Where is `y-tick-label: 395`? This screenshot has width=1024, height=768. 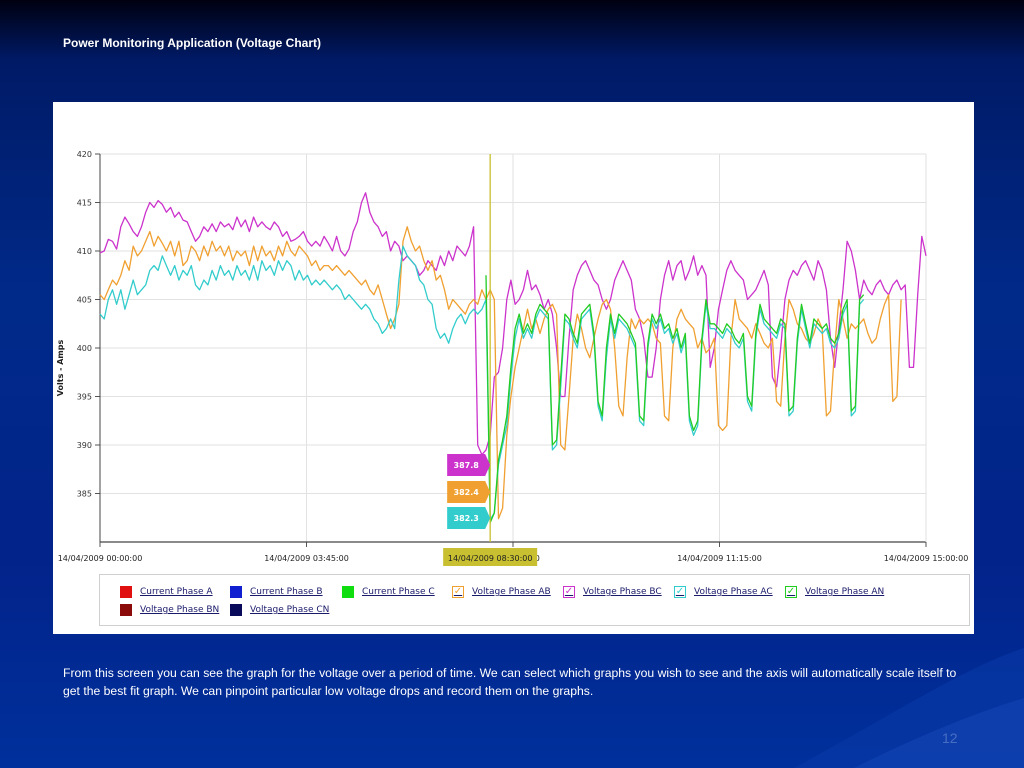
y-tick-label: 395 is located at coordinates (84, 397).